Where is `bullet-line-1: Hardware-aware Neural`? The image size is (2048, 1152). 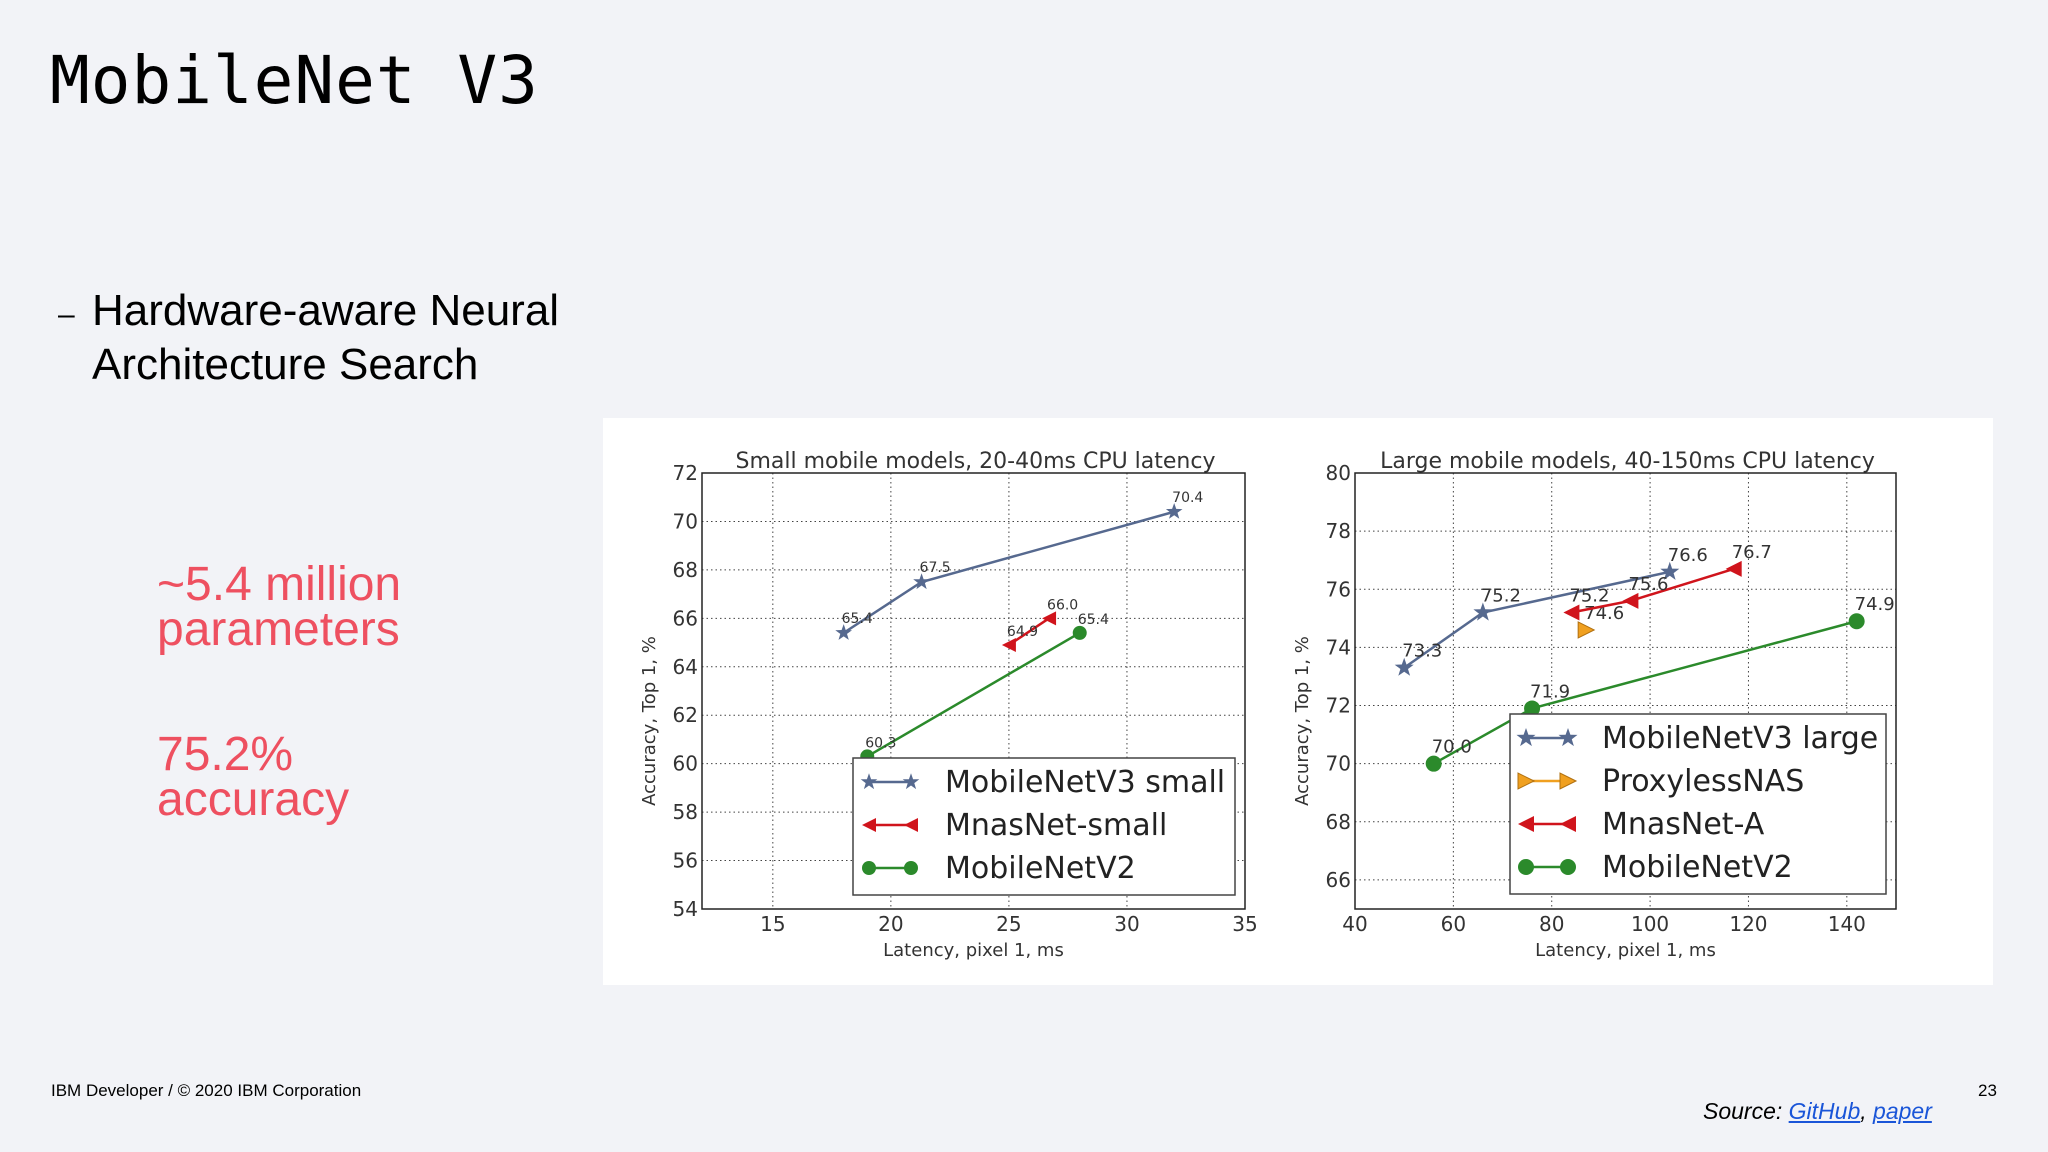 bullet-line-1: Hardware-aware Neural is located at coordinates (326, 310).